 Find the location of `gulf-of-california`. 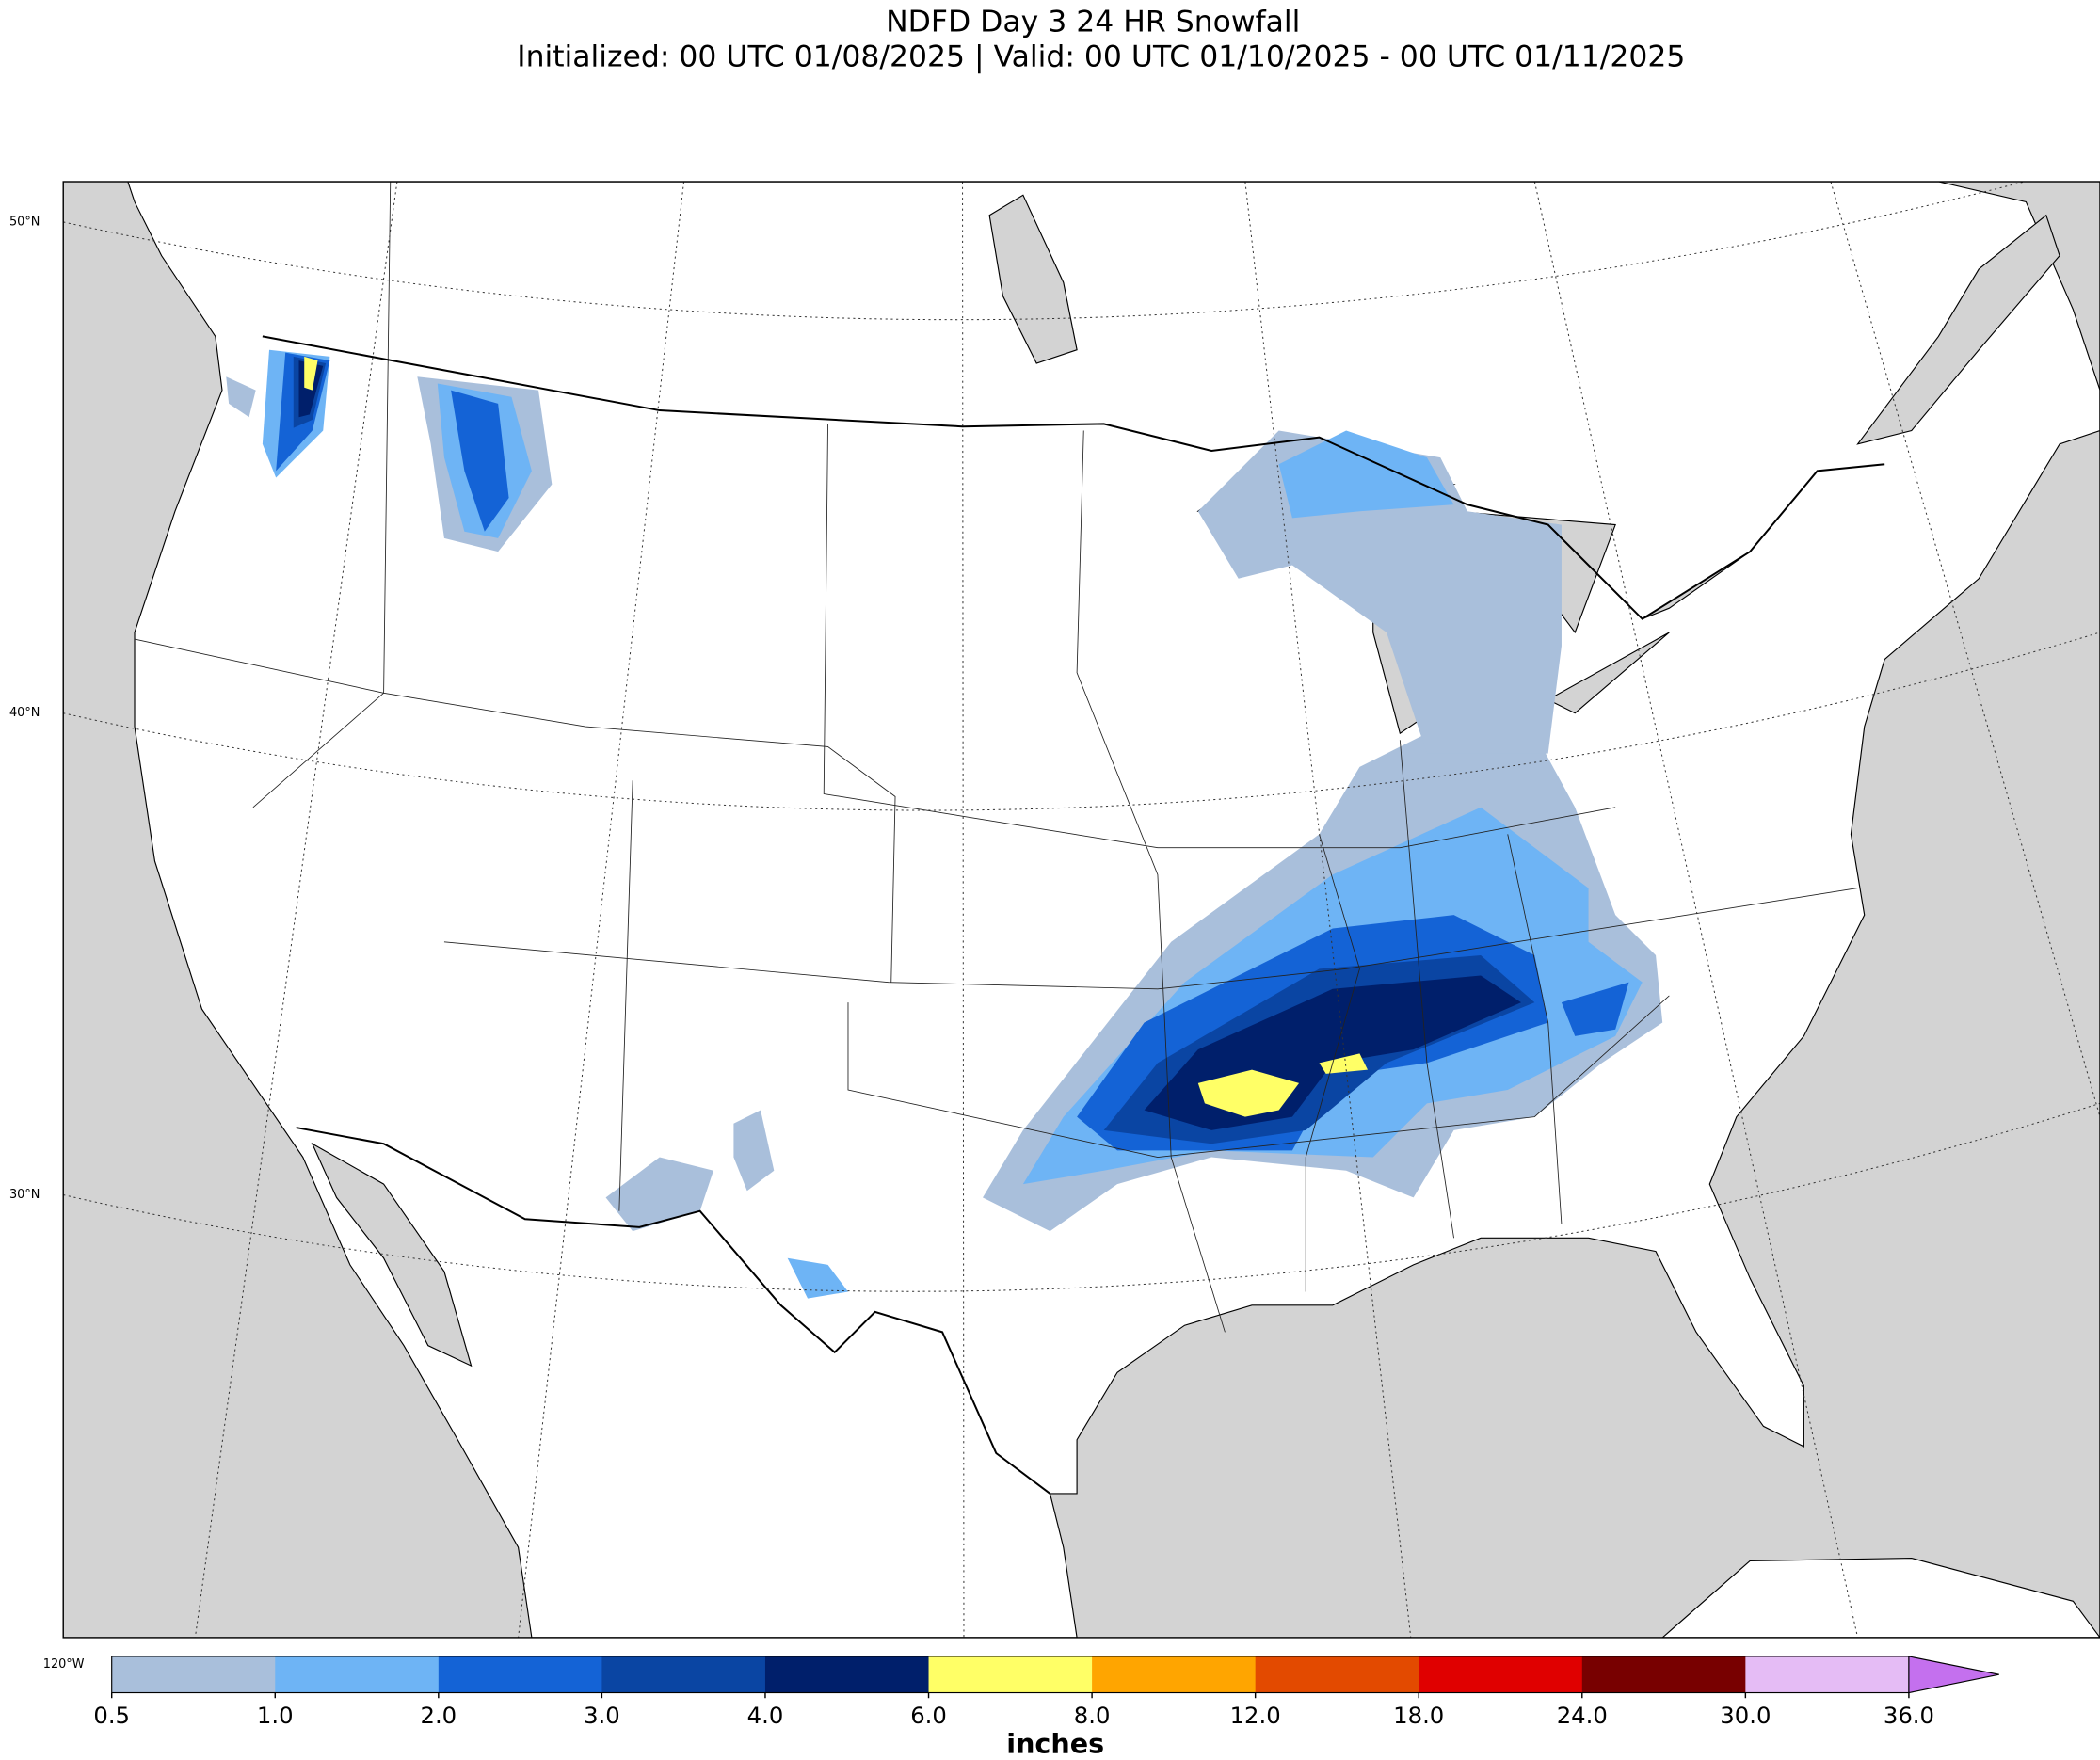

gulf-of-california is located at coordinates (392, 1255).